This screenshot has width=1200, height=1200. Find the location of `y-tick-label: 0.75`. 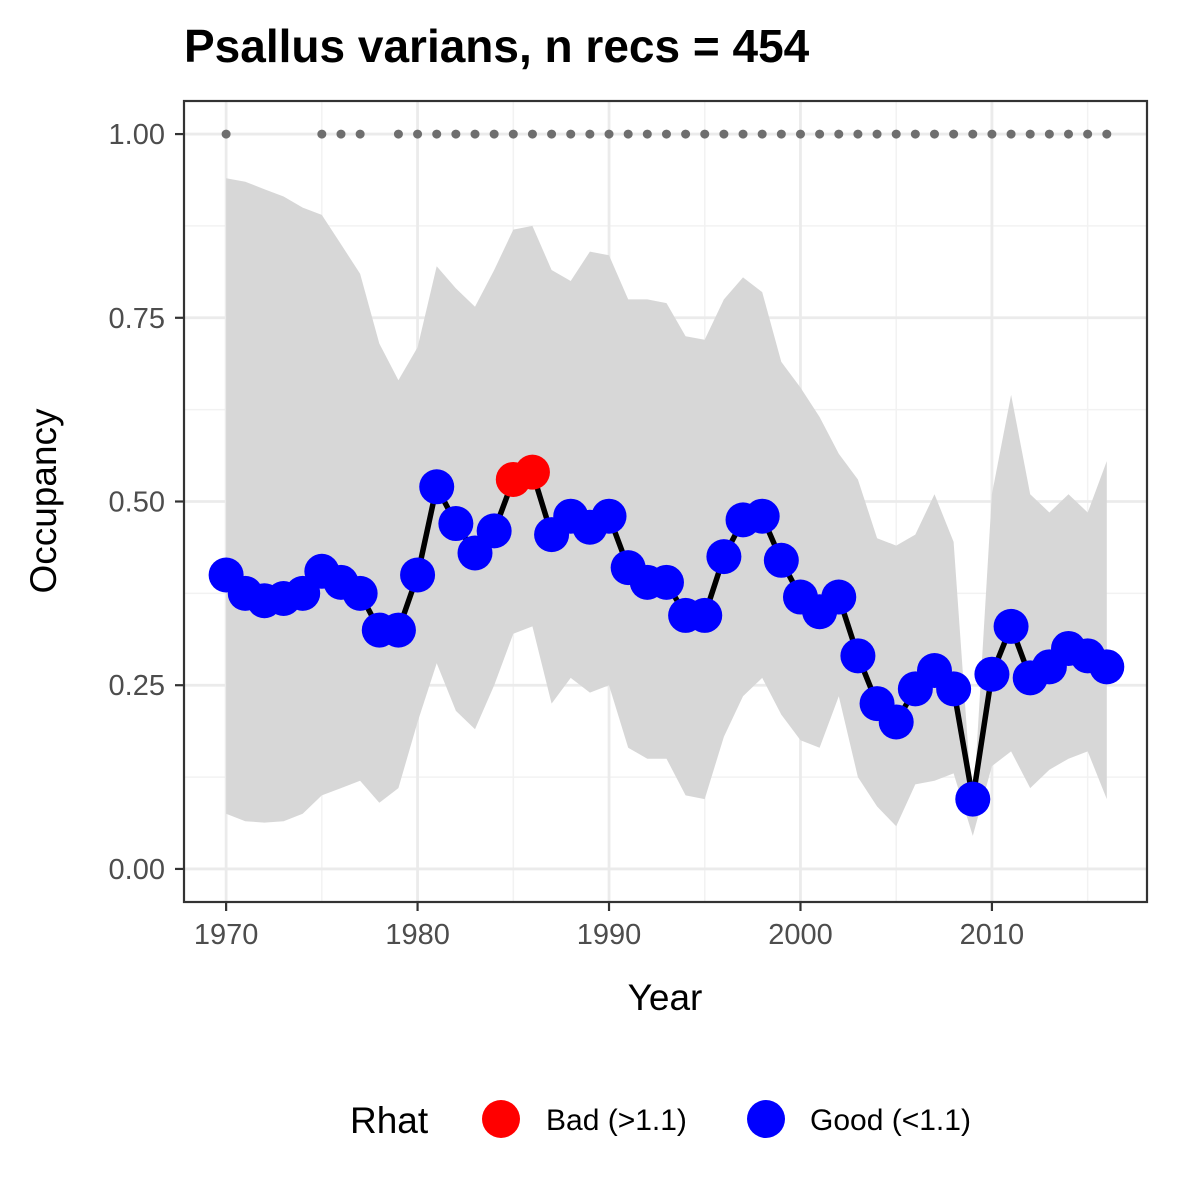

y-tick-label: 0.75 is located at coordinates (137, 319).